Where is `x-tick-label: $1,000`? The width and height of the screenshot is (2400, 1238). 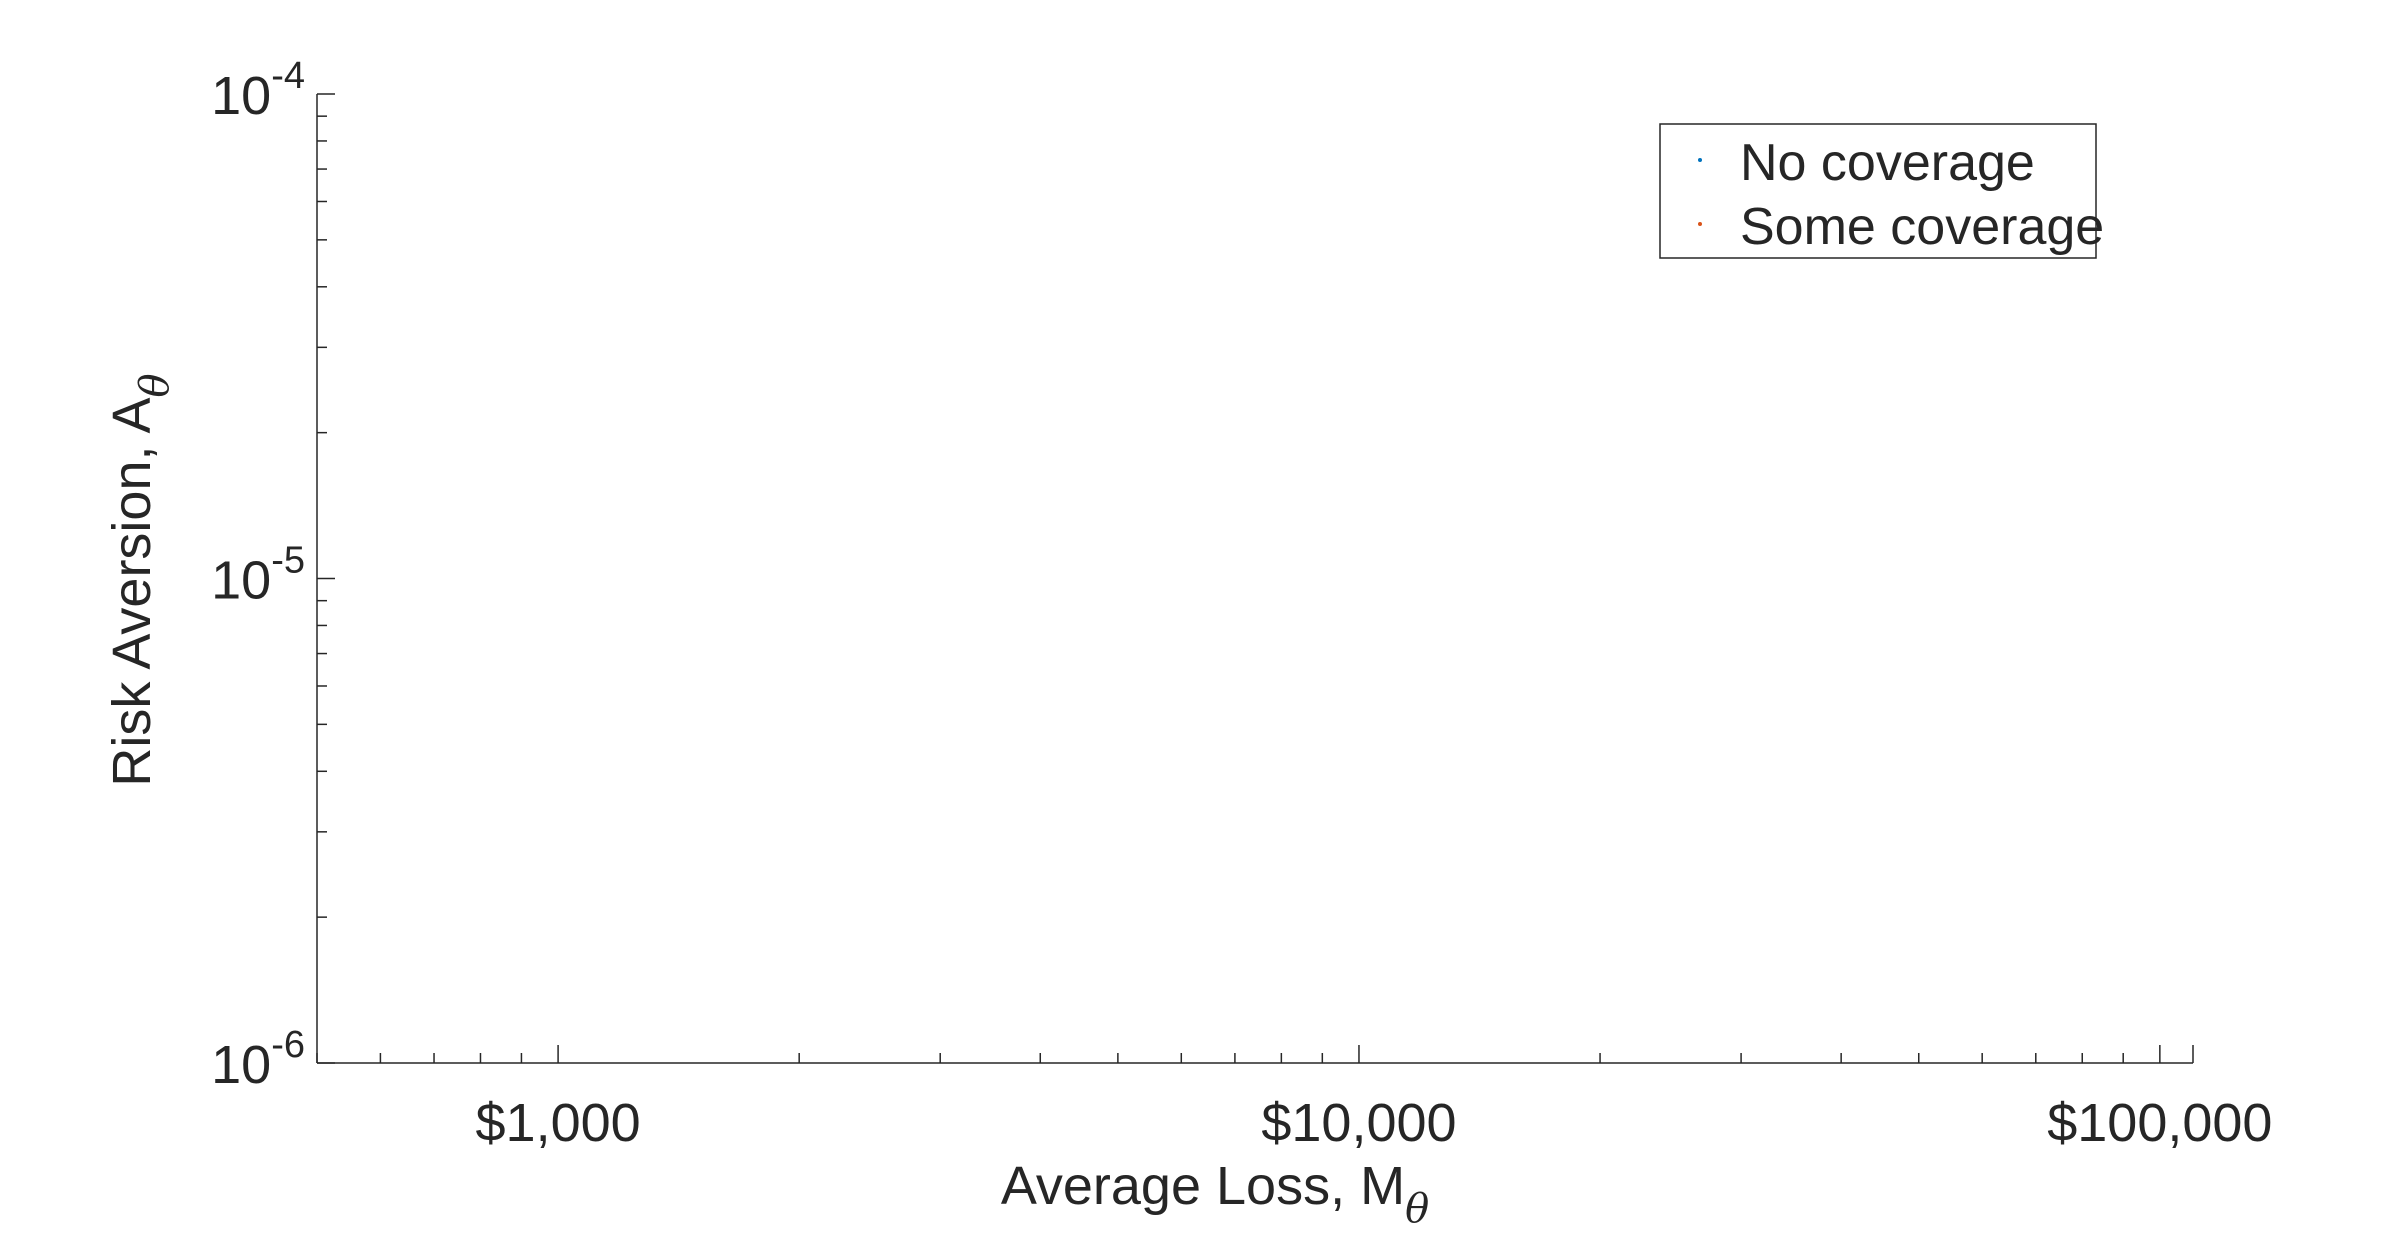 x-tick-label: $1,000 is located at coordinates (558, 1123).